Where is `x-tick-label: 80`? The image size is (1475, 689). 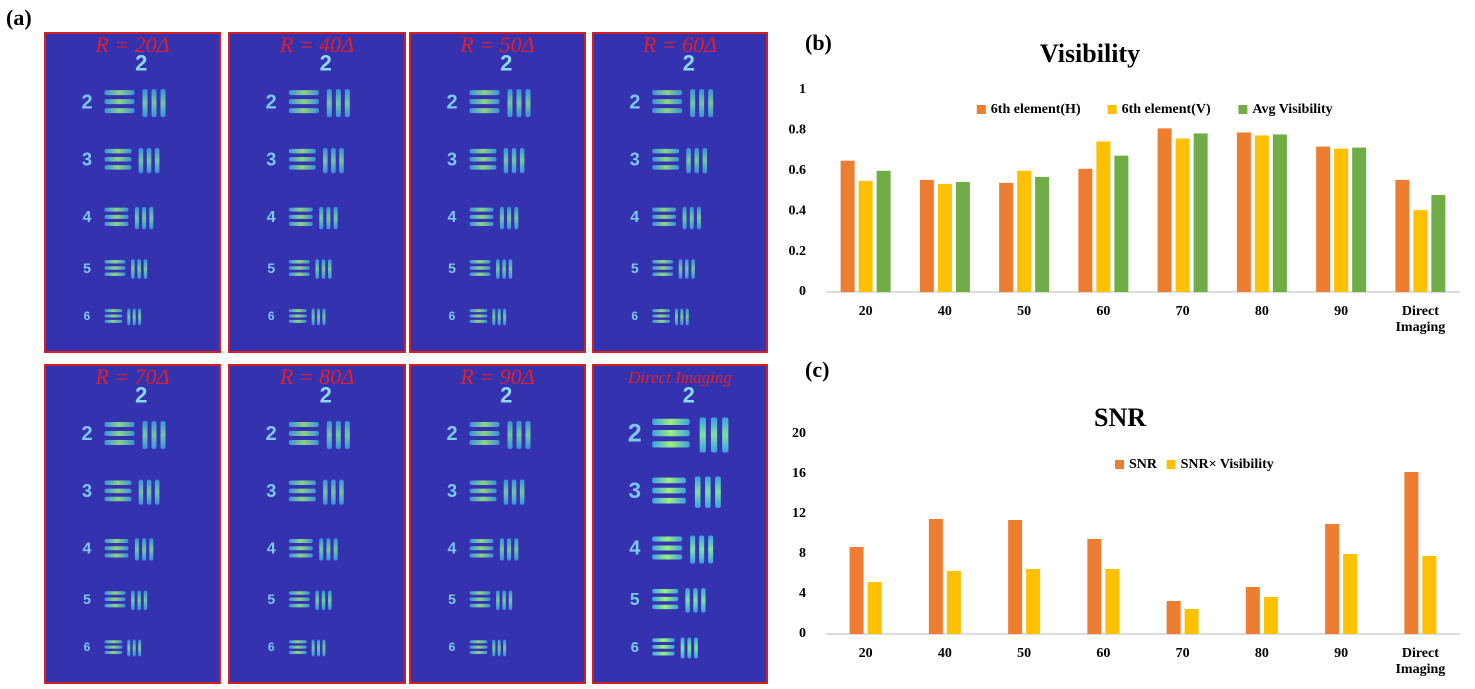
x-tick-label: 80 is located at coordinates (1261, 311).